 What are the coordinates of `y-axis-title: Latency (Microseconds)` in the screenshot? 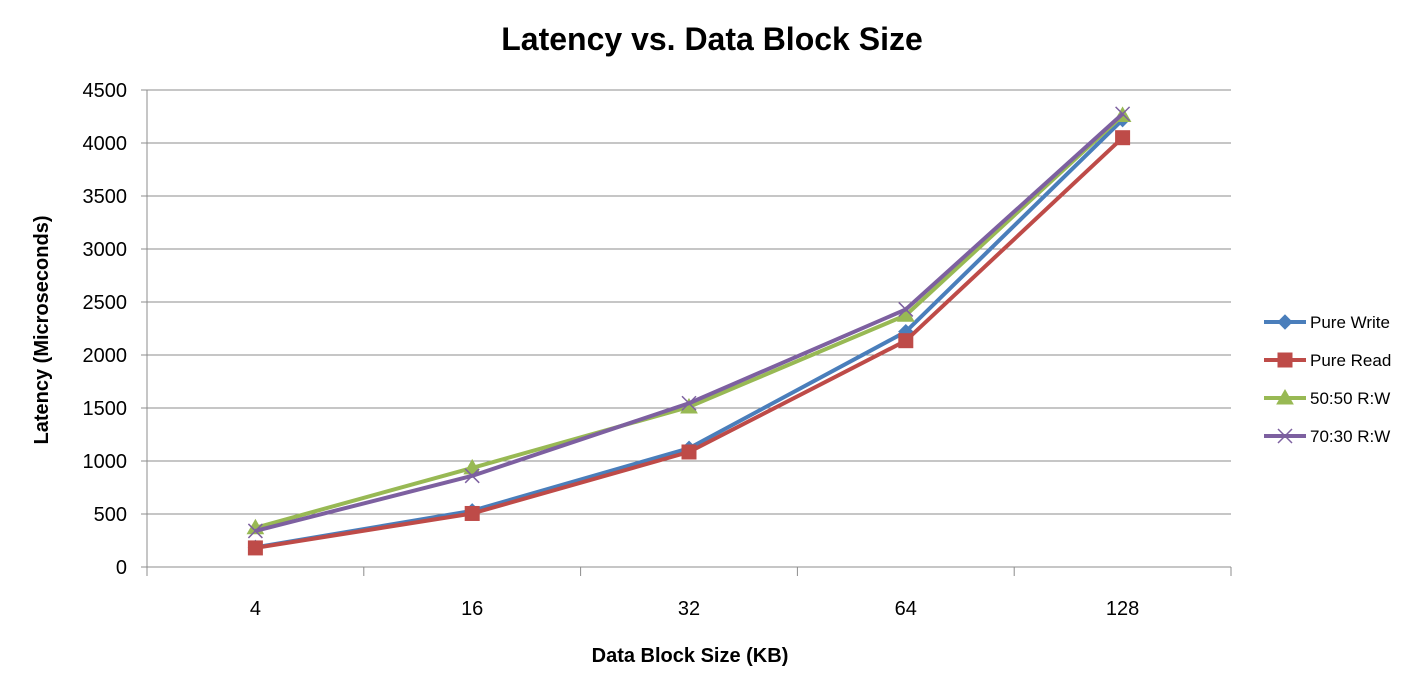 It's located at (42, 330).